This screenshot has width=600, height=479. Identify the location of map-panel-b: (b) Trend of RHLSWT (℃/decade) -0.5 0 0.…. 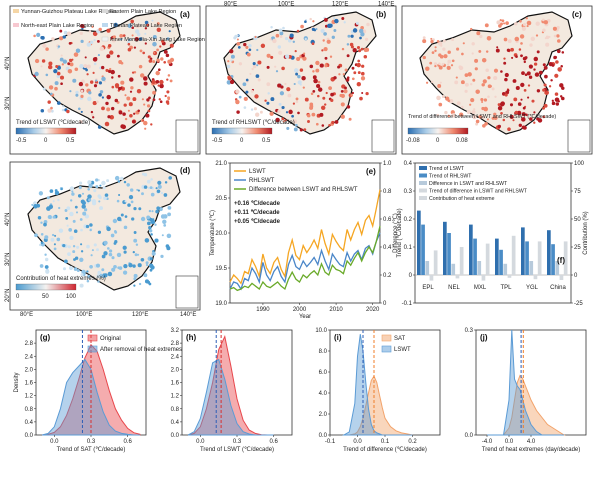
(301, 78).